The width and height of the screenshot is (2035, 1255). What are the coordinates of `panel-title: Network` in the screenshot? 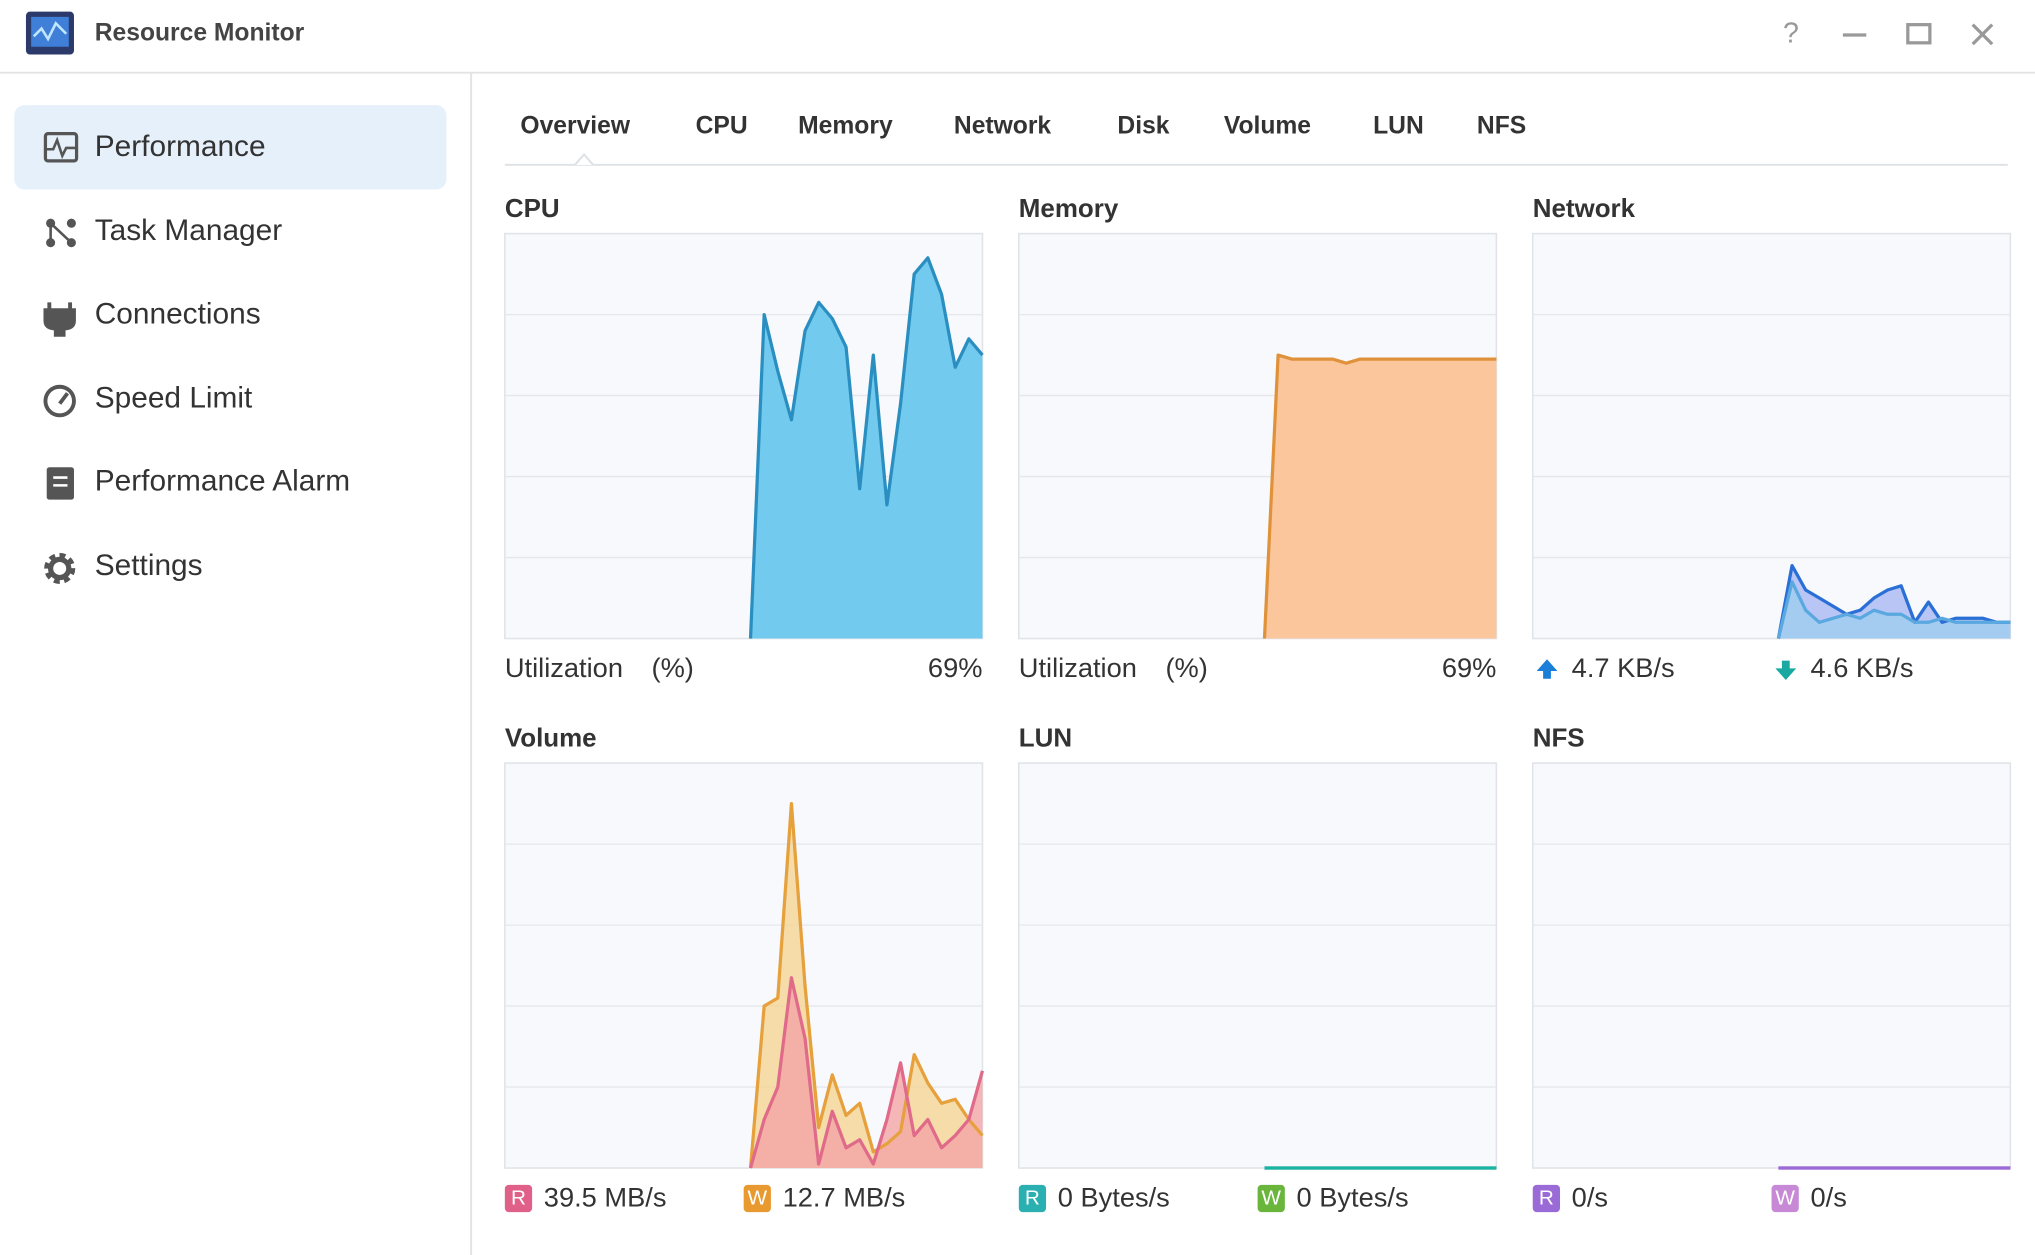 It's located at (1584, 209).